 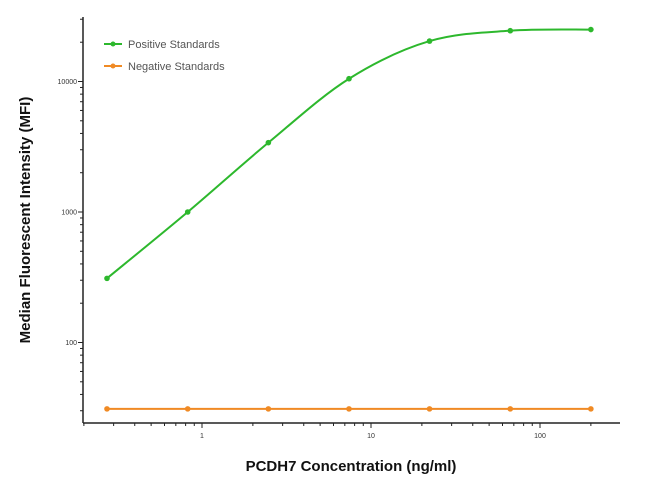 What do you see at coordinates (202, 436) in the screenshot?
I see `x-tick-label: 1` at bounding box center [202, 436].